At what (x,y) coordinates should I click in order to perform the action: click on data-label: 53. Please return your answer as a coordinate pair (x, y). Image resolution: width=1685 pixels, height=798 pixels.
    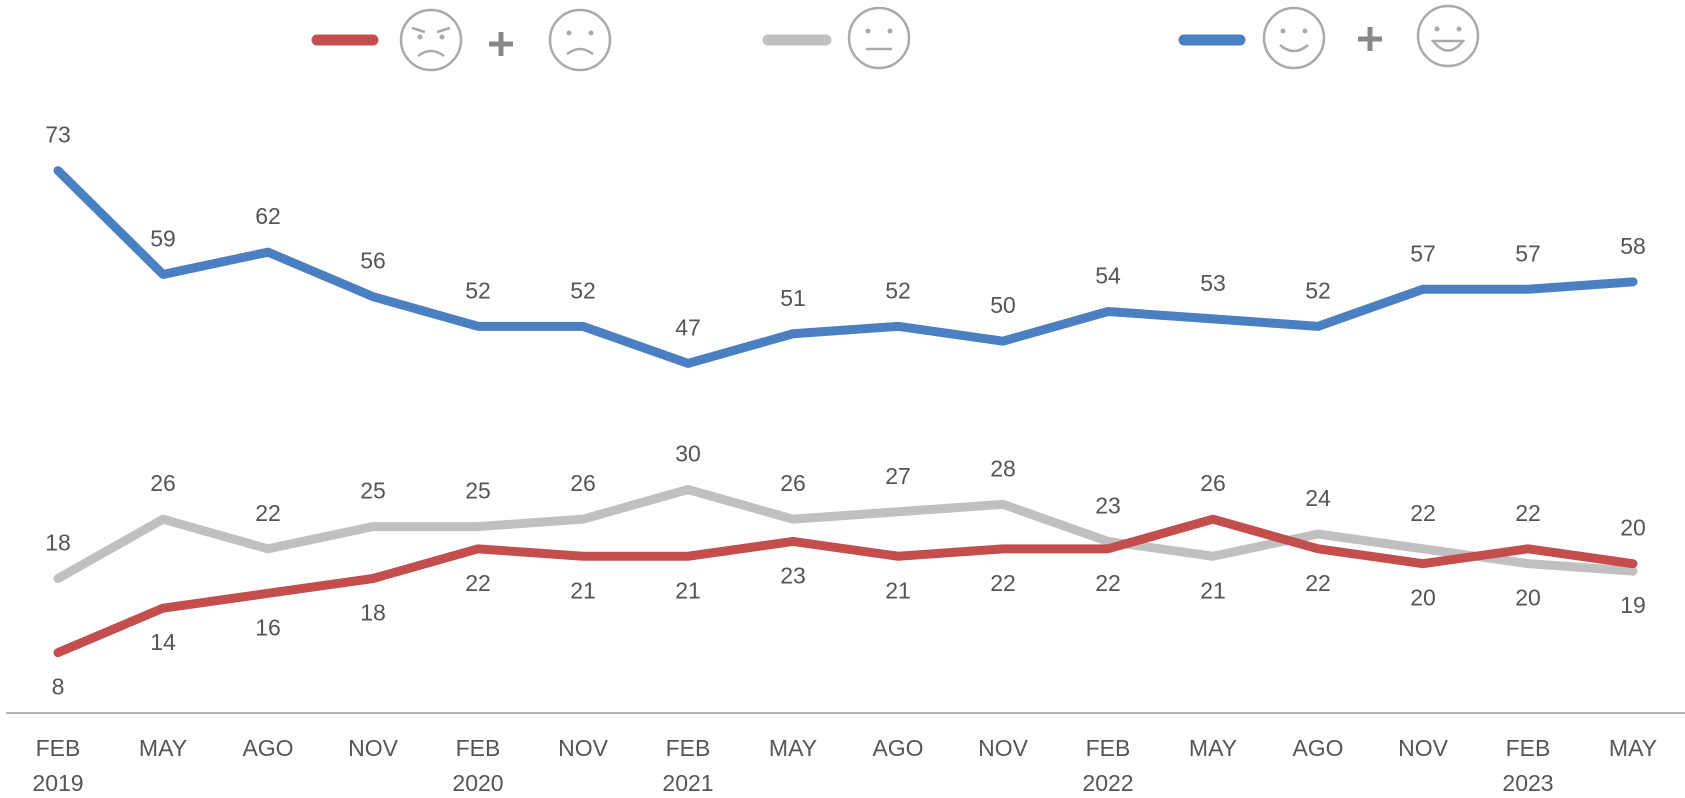
    Looking at the image, I should click on (1213, 283).